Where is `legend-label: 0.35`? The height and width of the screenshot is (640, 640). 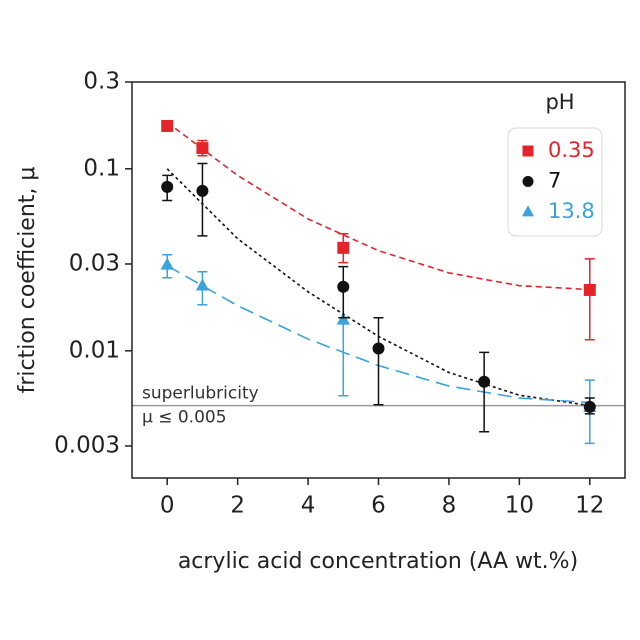 legend-label: 0.35 is located at coordinates (571, 150).